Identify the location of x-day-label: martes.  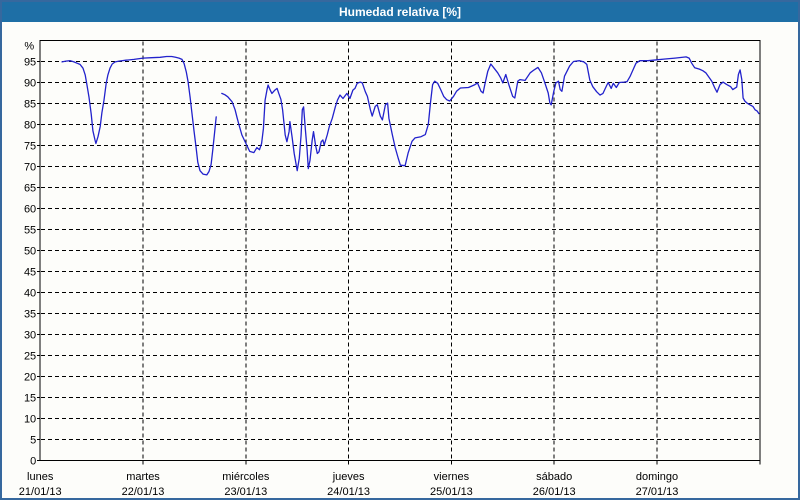
(143, 477).